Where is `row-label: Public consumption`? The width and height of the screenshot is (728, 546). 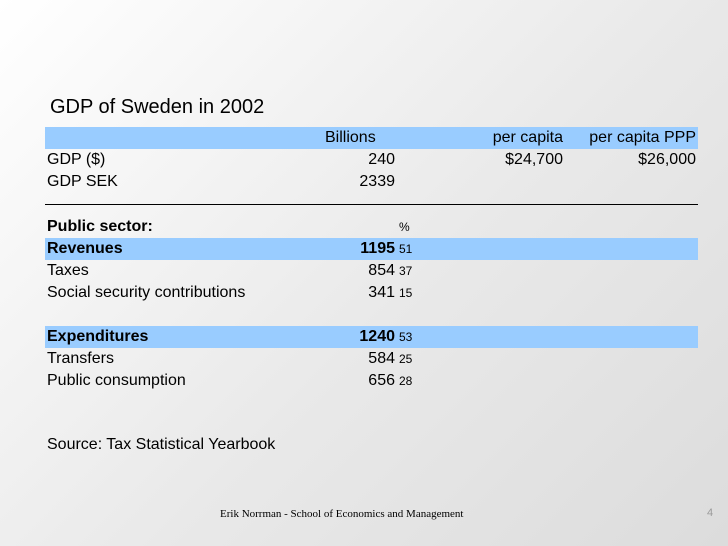
row-label: Public consumption is located at coordinates (116, 380).